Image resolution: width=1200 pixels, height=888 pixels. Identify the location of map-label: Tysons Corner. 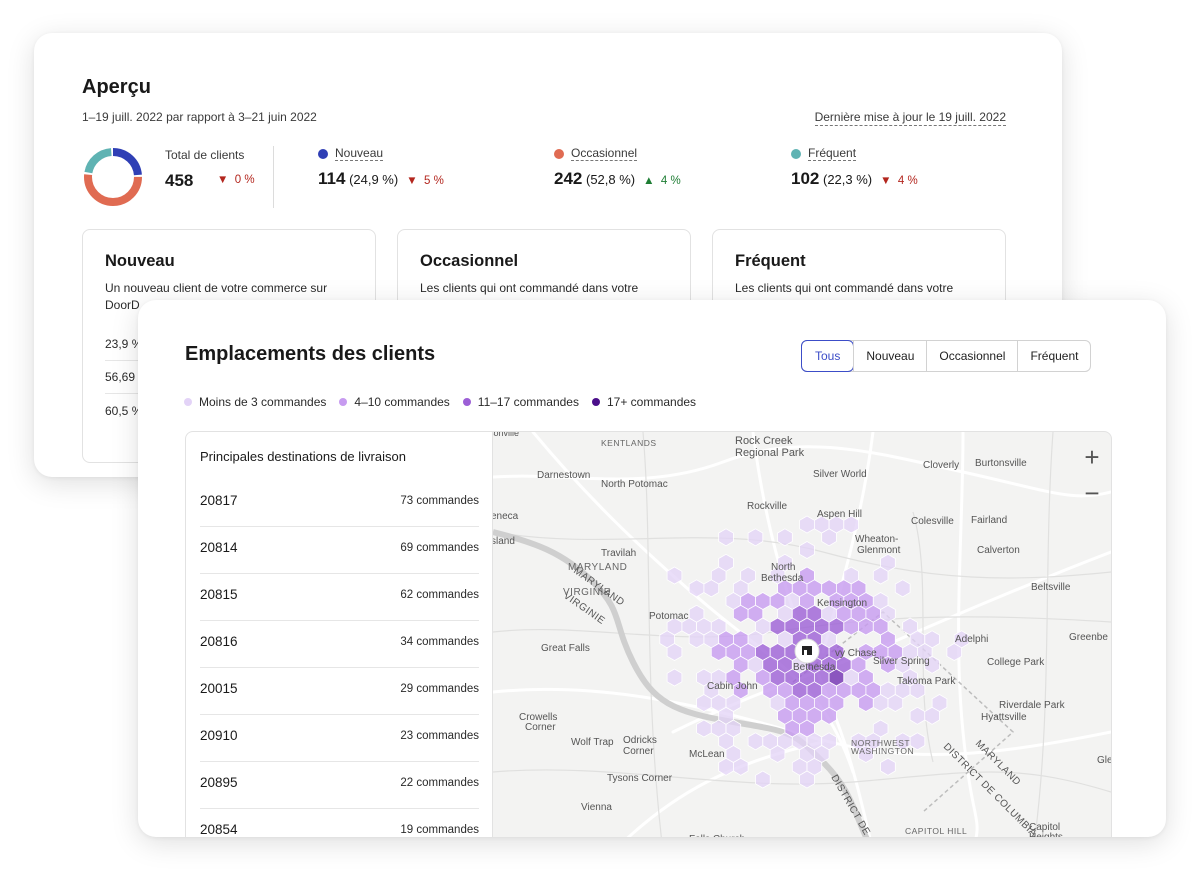
(640, 778).